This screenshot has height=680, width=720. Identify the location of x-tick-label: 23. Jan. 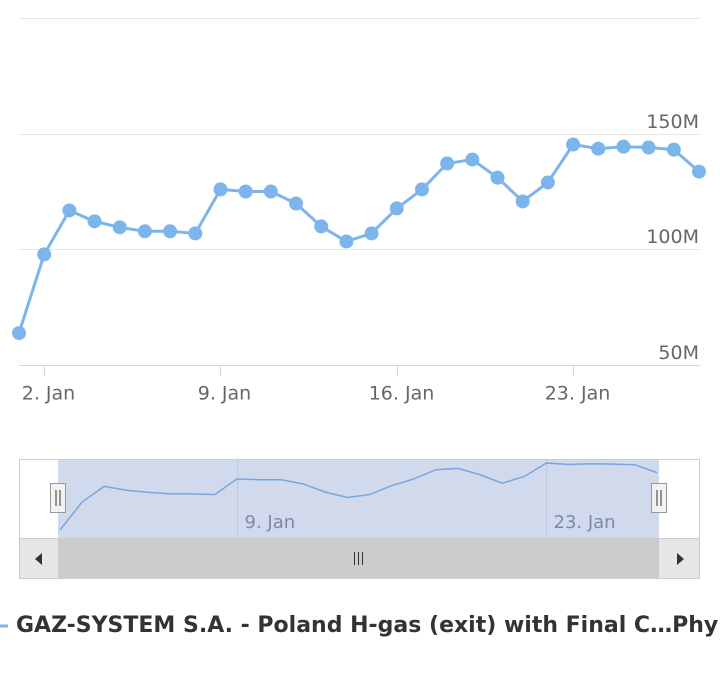
(578, 394).